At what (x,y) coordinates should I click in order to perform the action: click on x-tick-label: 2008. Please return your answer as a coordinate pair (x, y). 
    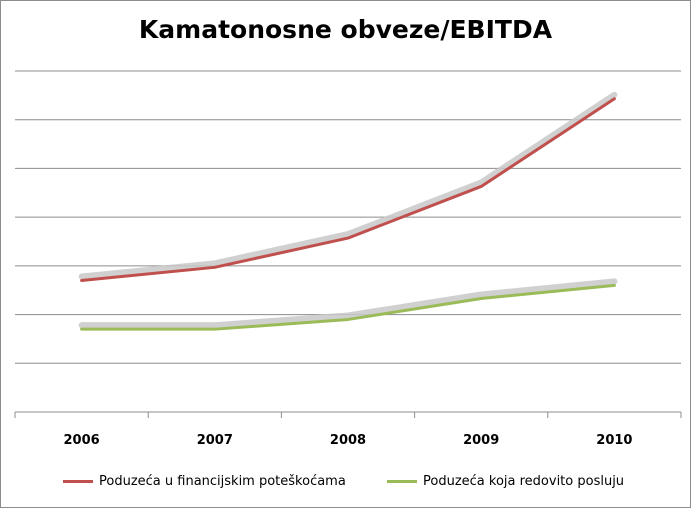
    Looking at the image, I should click on (348, 440).